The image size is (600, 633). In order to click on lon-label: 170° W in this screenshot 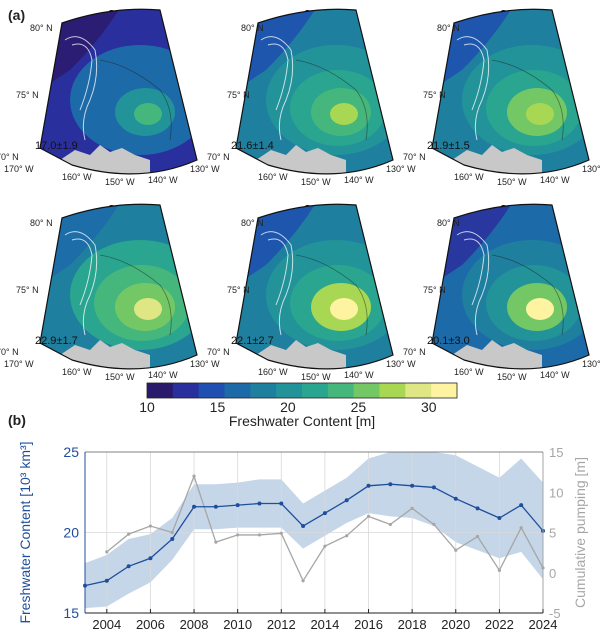, I will do `click(19, 169)`.